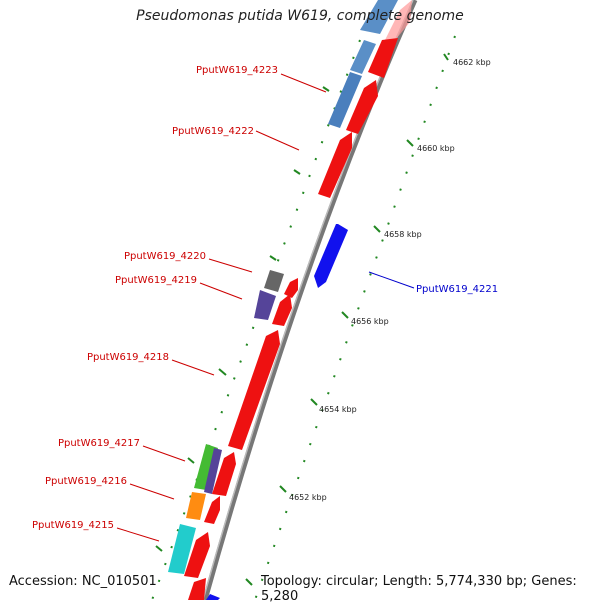 This screenshot has width=600, height=604. What do you see at coordinates (213, 471) in the screenshot?
I see `gene-PputW619_4217-b` at bounding box center [213, 471].